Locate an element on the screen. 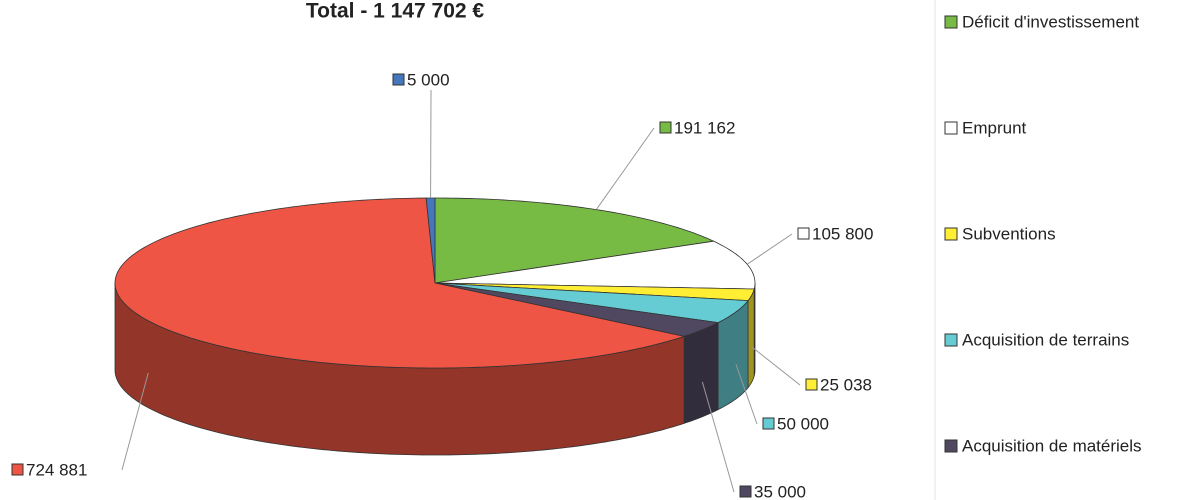  data-label: 191 162 is located at coordinates (704, 127).